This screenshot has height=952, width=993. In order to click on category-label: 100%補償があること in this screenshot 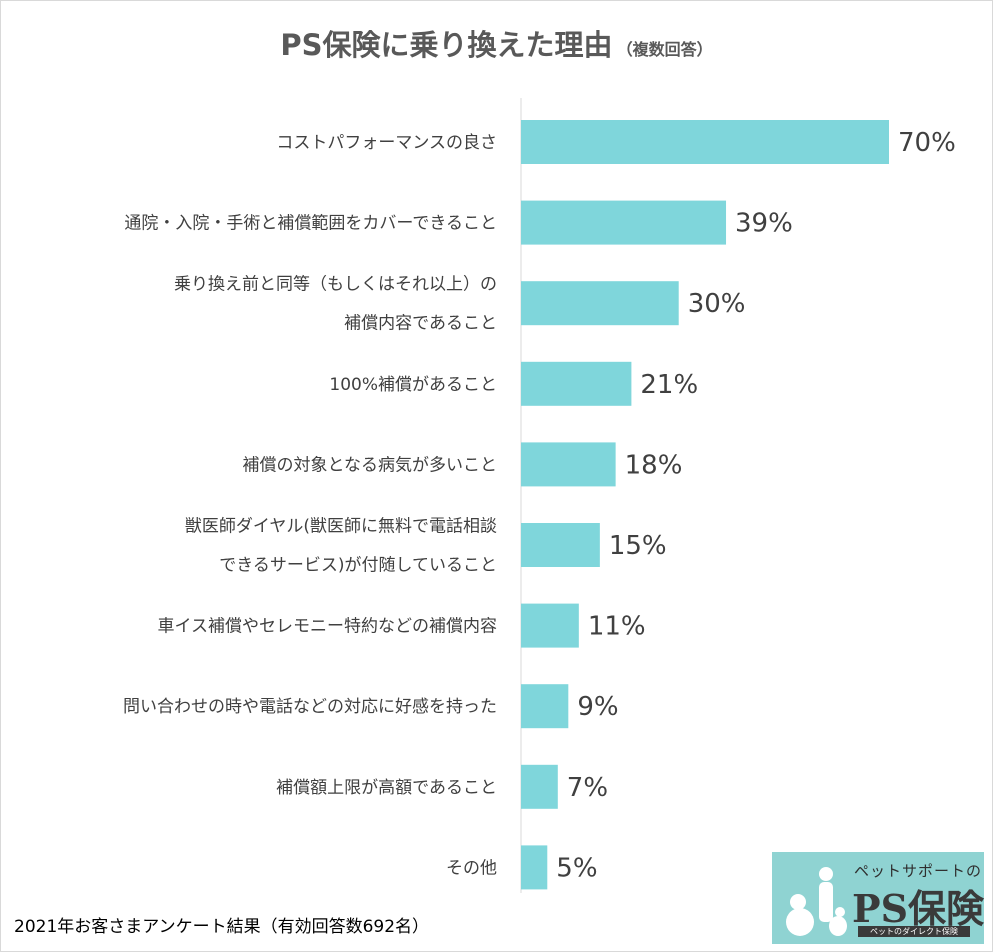, I will do `click(413, 385)`.